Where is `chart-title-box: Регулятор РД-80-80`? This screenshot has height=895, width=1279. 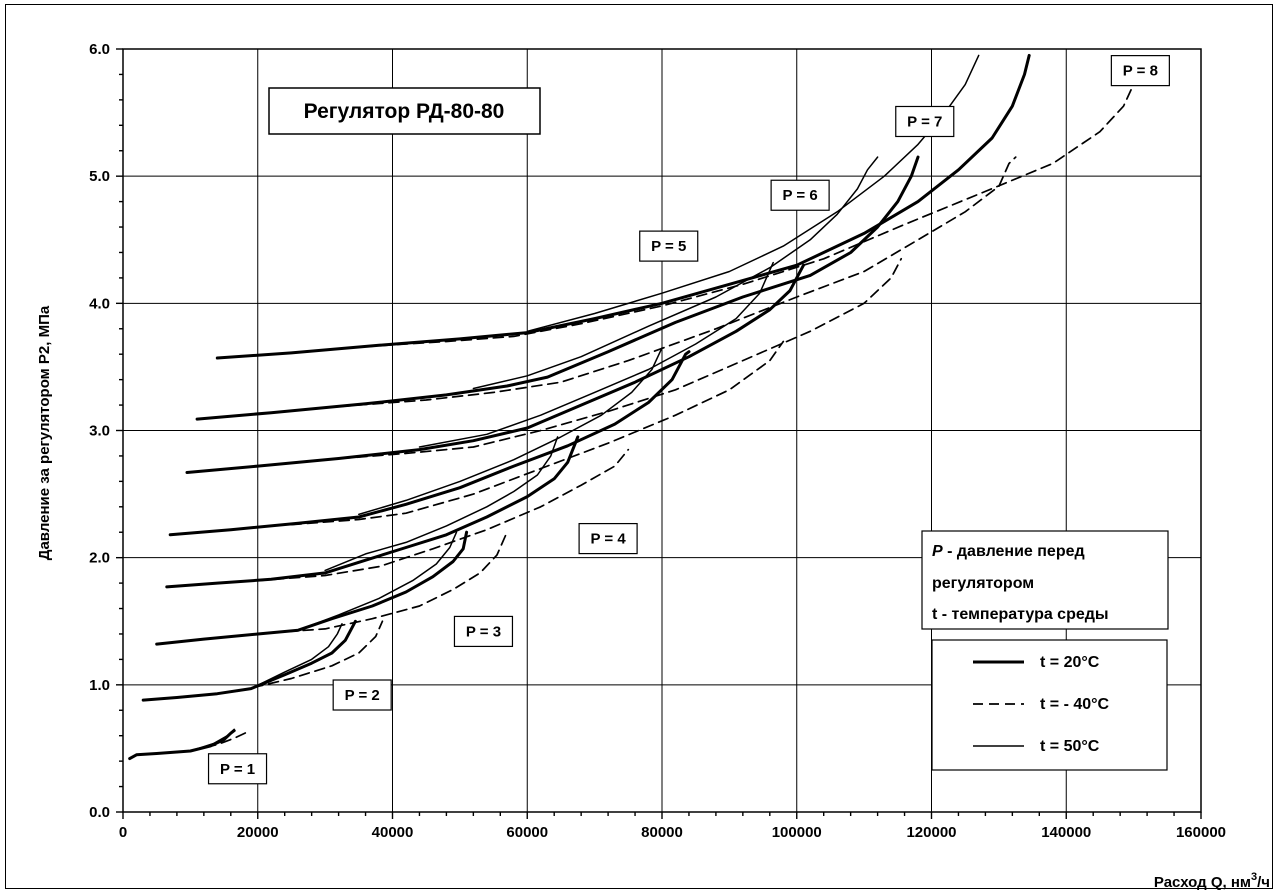 chart-title-box: Регулятор РД-80-80 is located at coordinates (404, 111).